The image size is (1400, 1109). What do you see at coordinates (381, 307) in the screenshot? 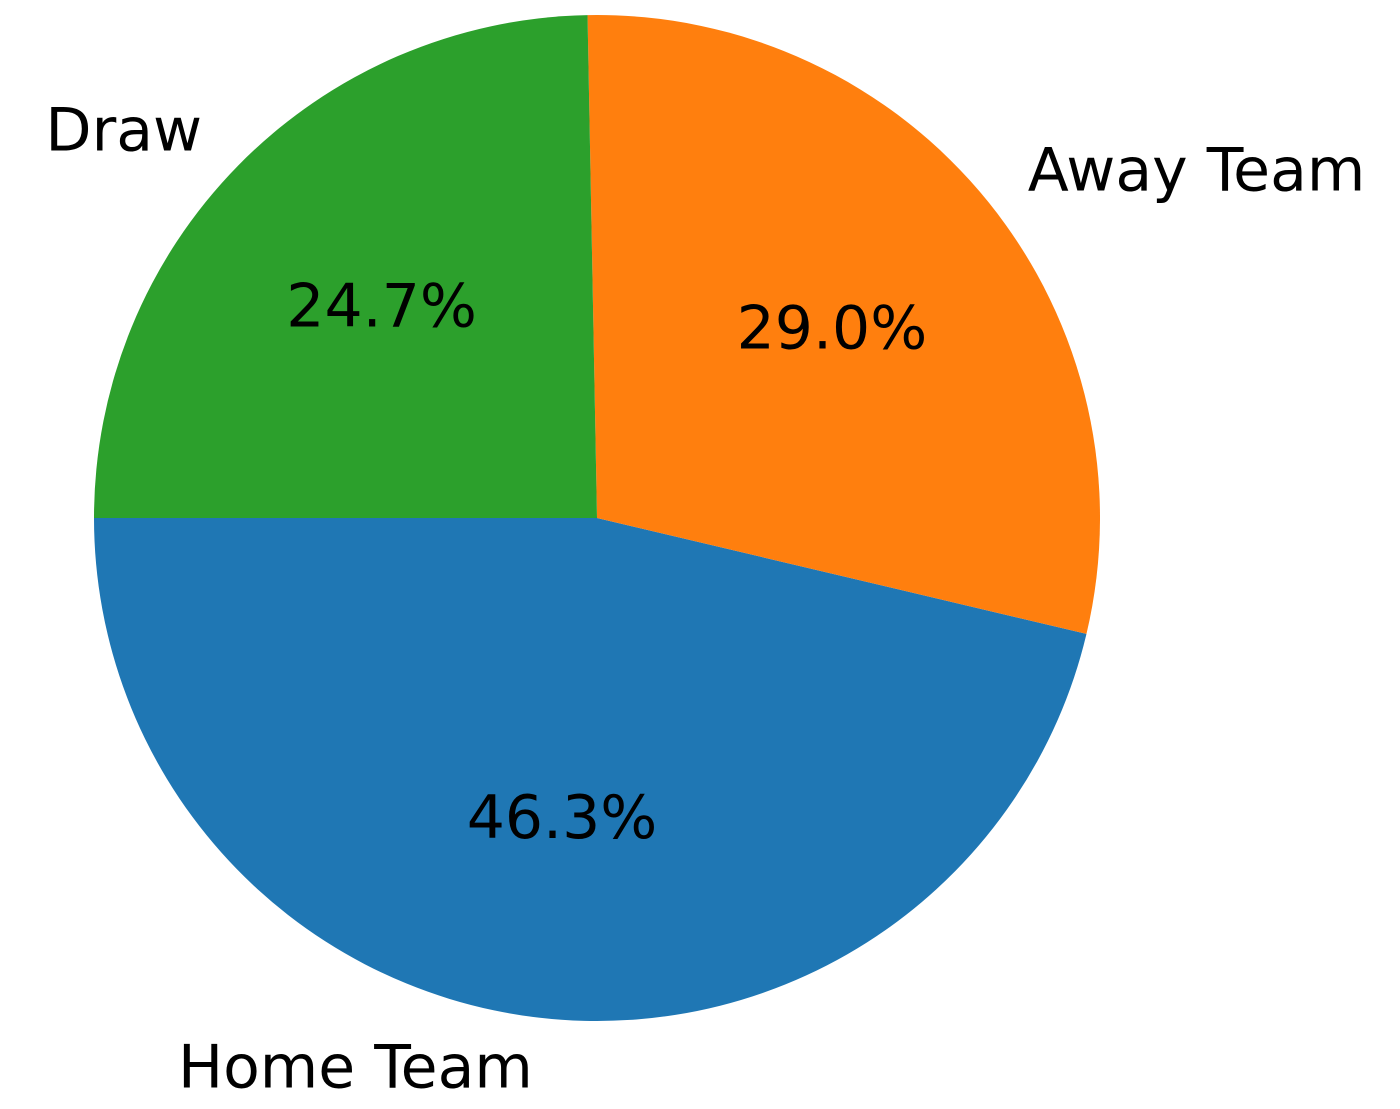
I see `pct-label-draw: 24.7%` at bounding box center [381, 307].